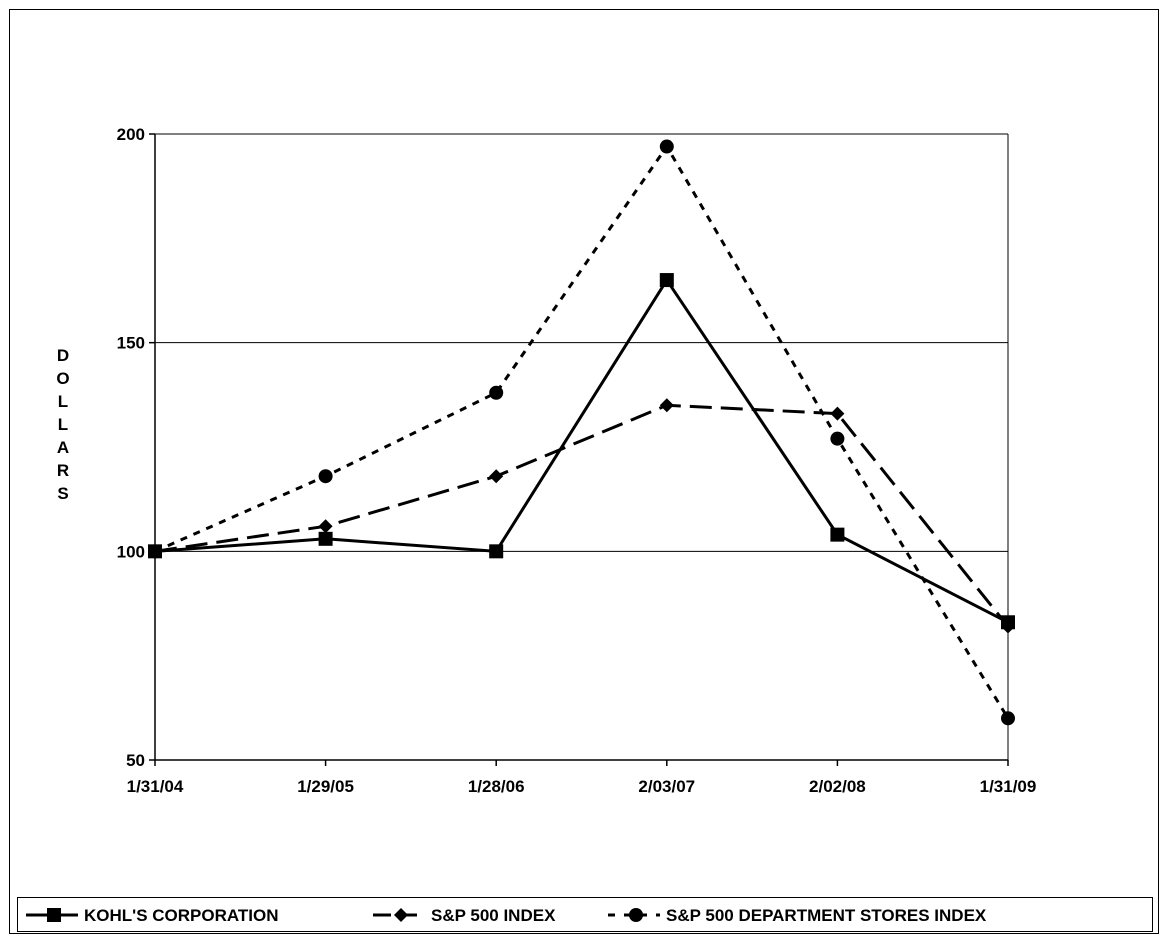  I want to click on legend-marker-square, so click(54, 915).